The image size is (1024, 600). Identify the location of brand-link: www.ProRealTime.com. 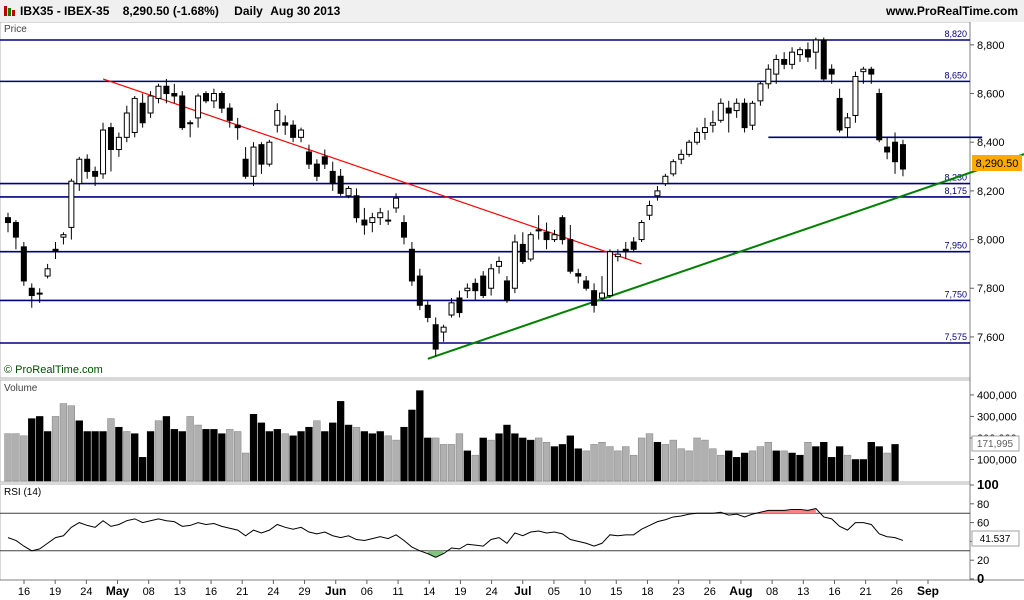
(951, 11).